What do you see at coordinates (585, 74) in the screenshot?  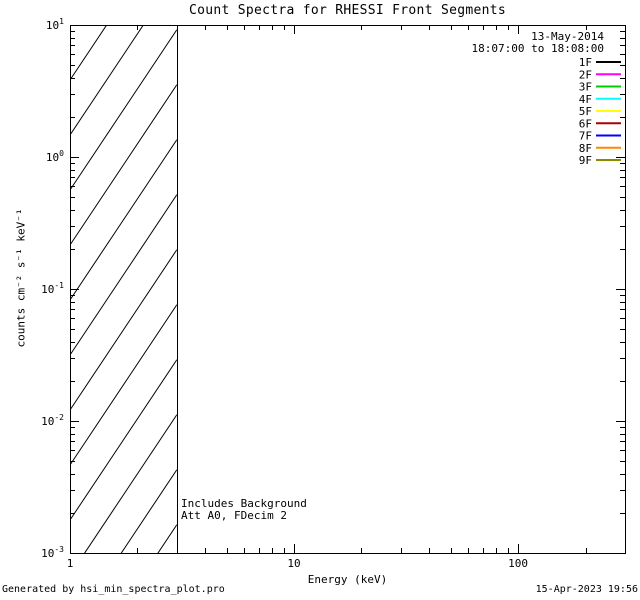 I see `legend-label: 2F` at bounding box center [585, 74].